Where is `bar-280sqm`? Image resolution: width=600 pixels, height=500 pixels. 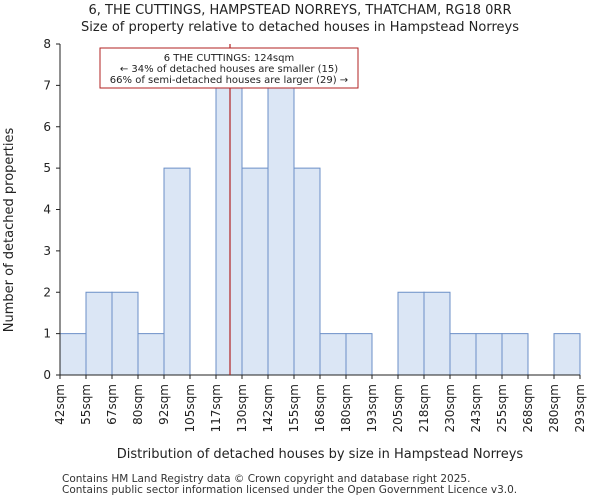
bar-280sqm is located at coordinates (567, 354).